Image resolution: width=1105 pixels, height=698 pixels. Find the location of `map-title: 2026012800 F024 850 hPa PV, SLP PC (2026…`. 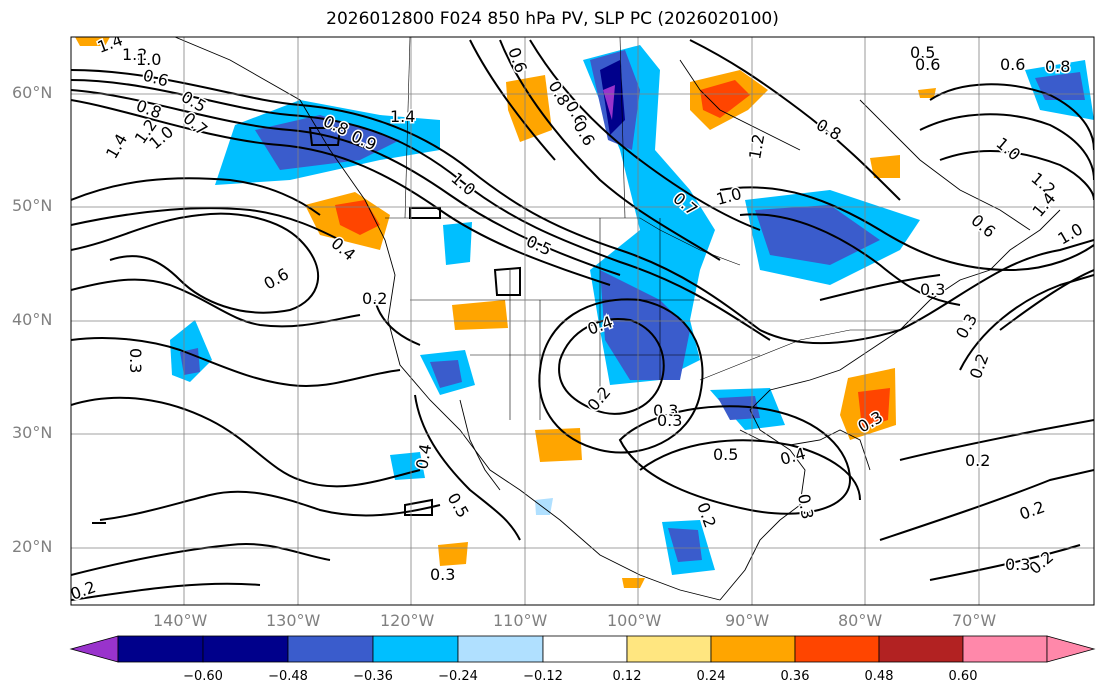

map-title: 2026012800 F024 850 hPa PV, SLP PC (2026… is located at coordinates (552, 19).